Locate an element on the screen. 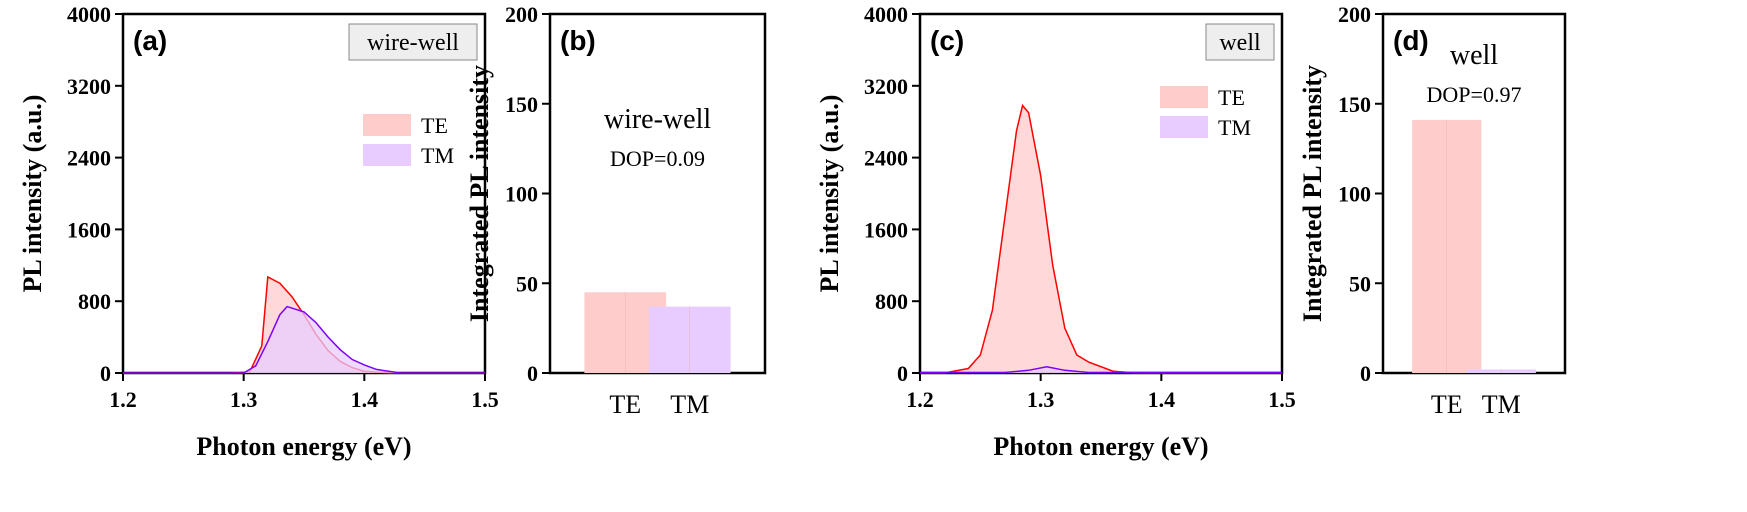 The height and width of the screenshot is (512, 1747). area-TE is located at coordinates (1101, 239).